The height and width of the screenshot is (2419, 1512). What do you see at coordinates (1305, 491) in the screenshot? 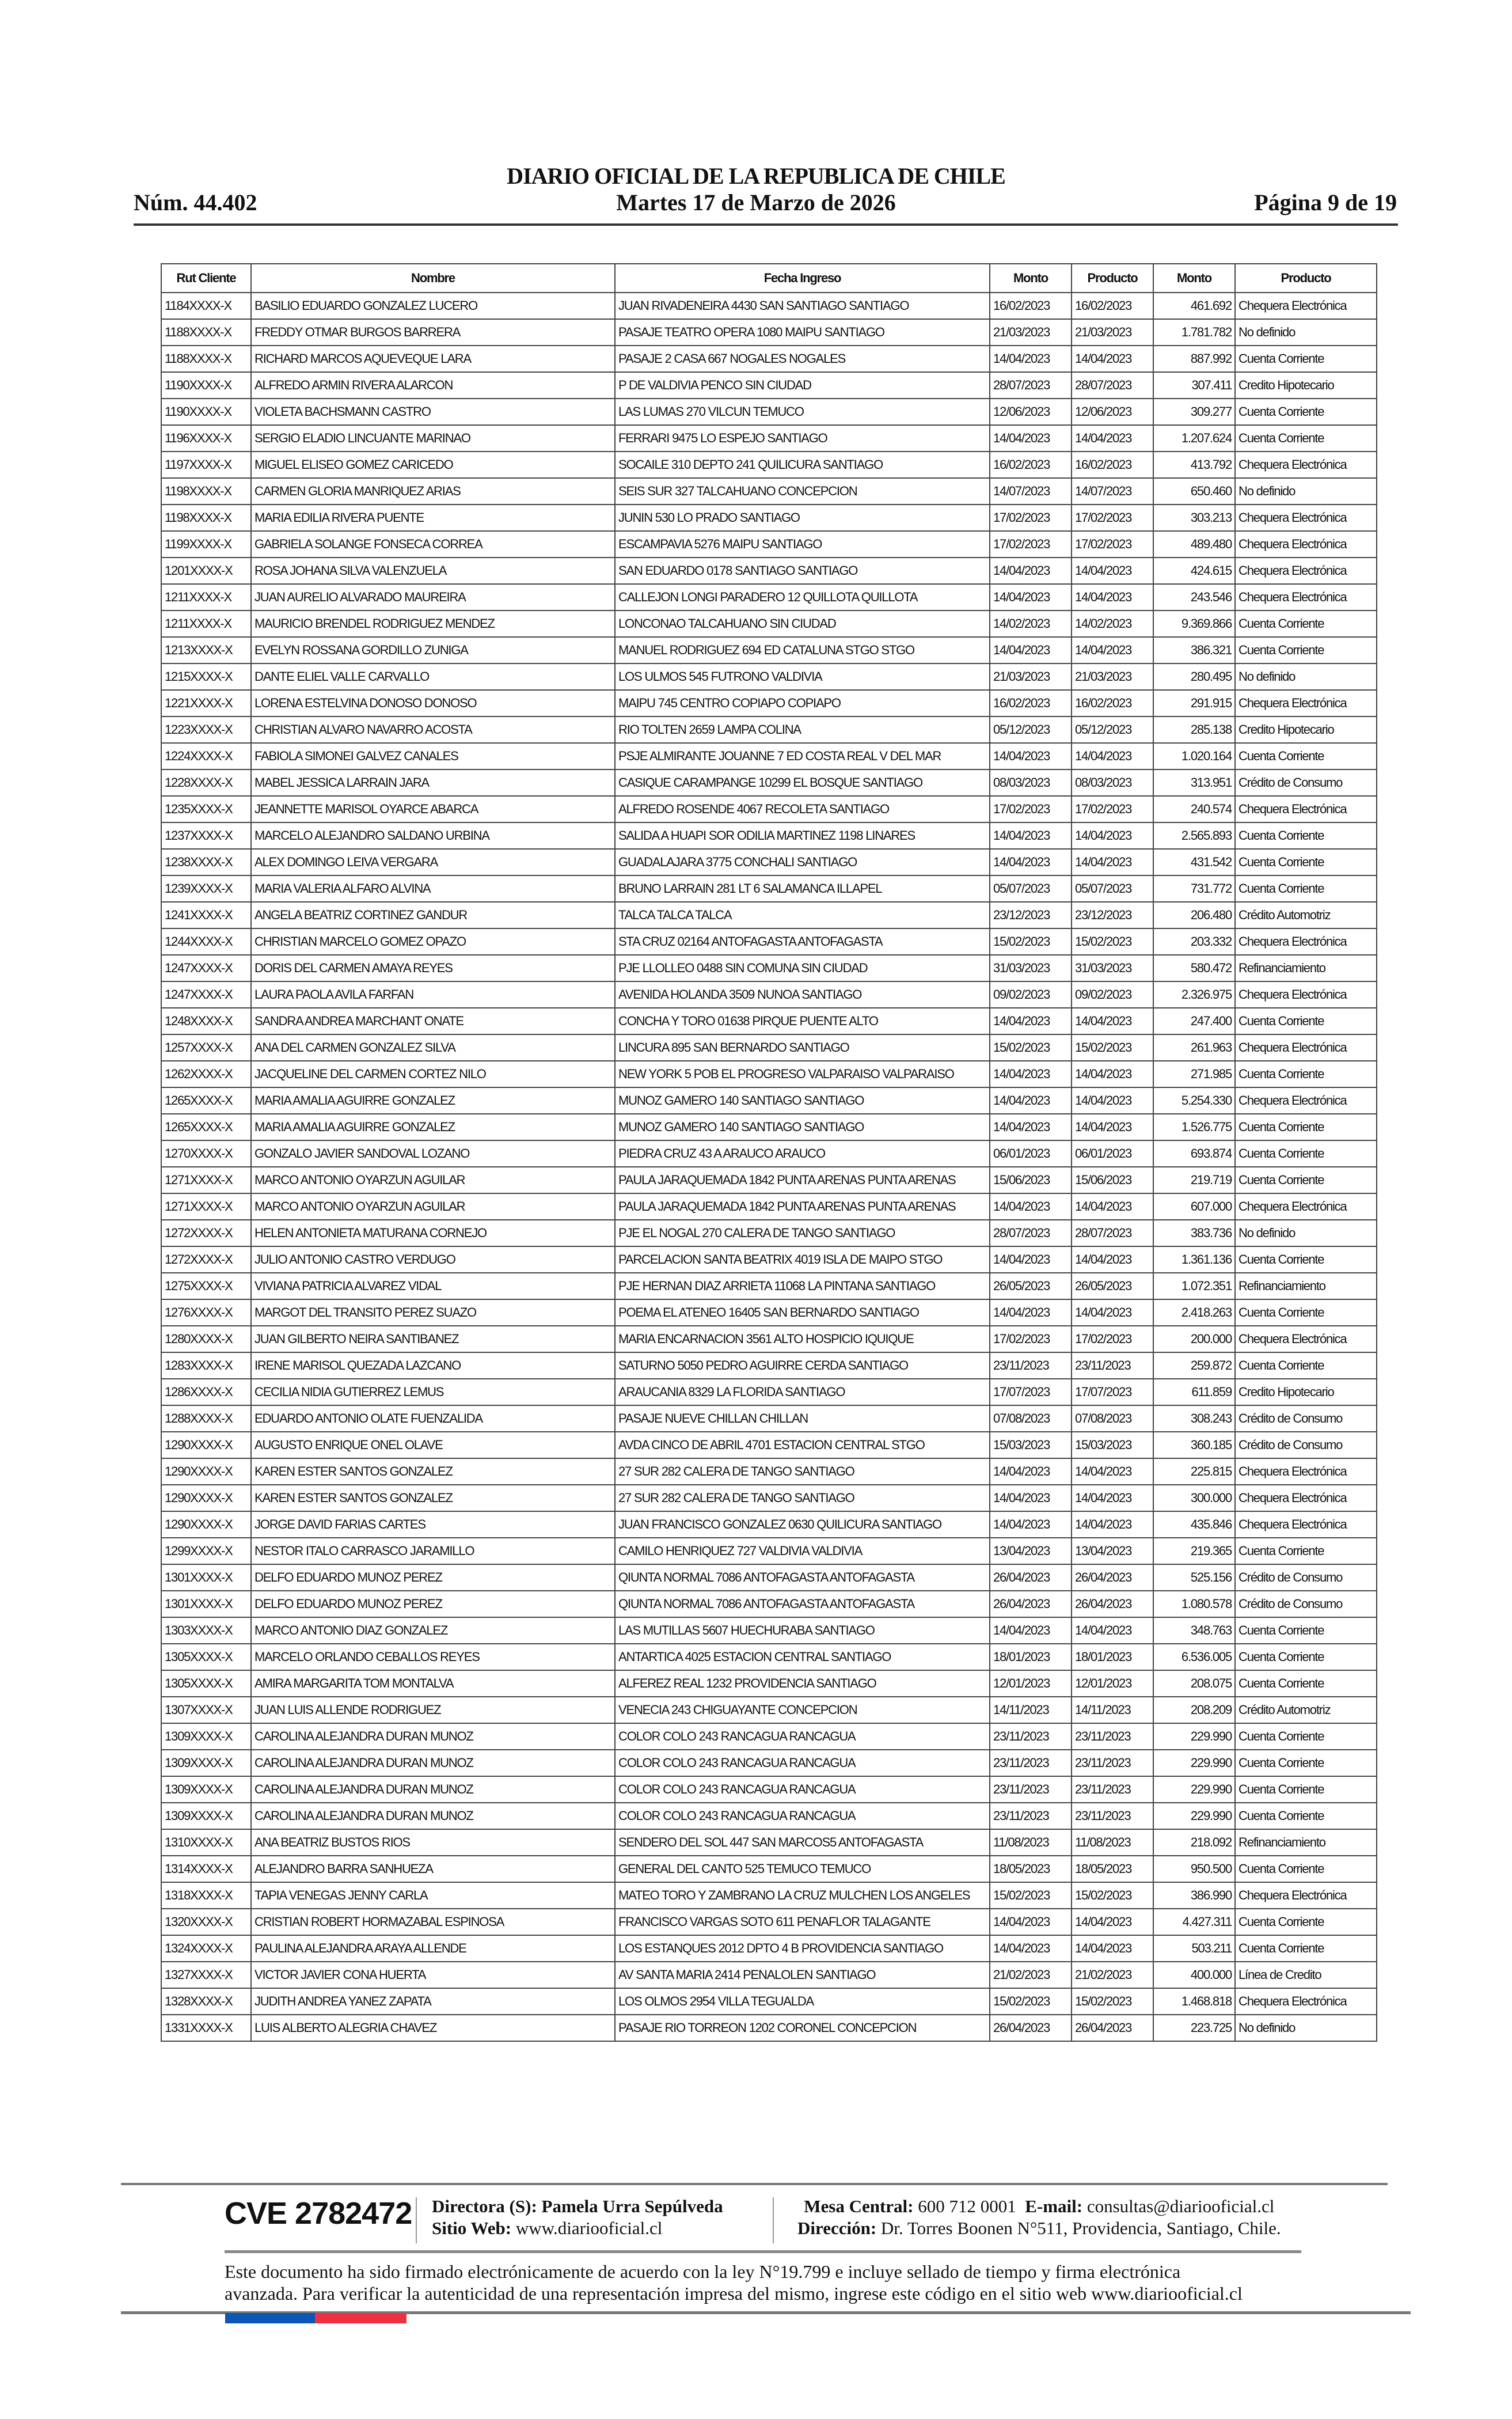
I see `cell-producto-2: No definido` at bounding box center [1305, 491].